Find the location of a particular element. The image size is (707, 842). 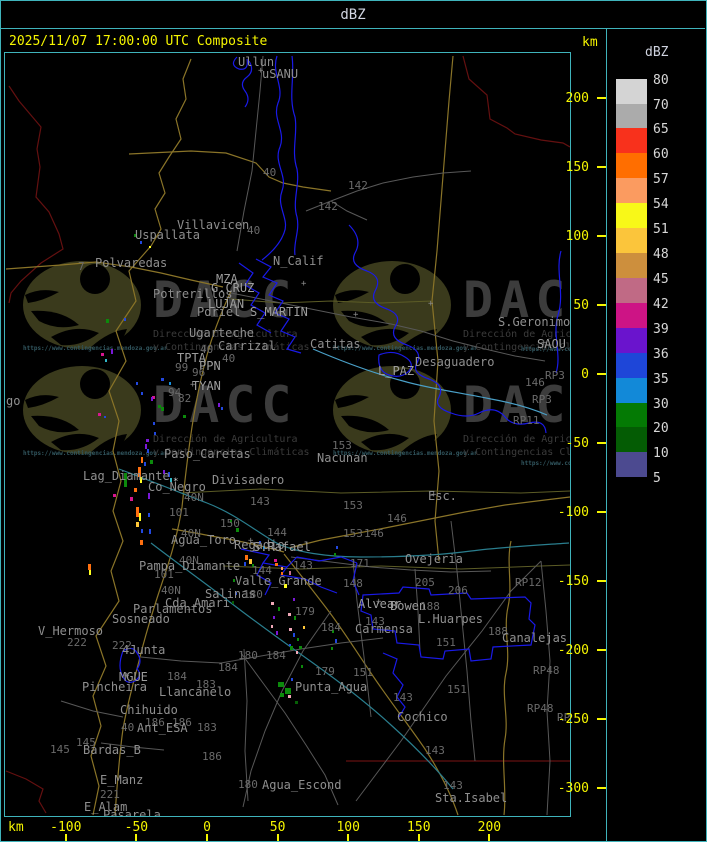

map-label: 94 is located at coordinates (175, 392).